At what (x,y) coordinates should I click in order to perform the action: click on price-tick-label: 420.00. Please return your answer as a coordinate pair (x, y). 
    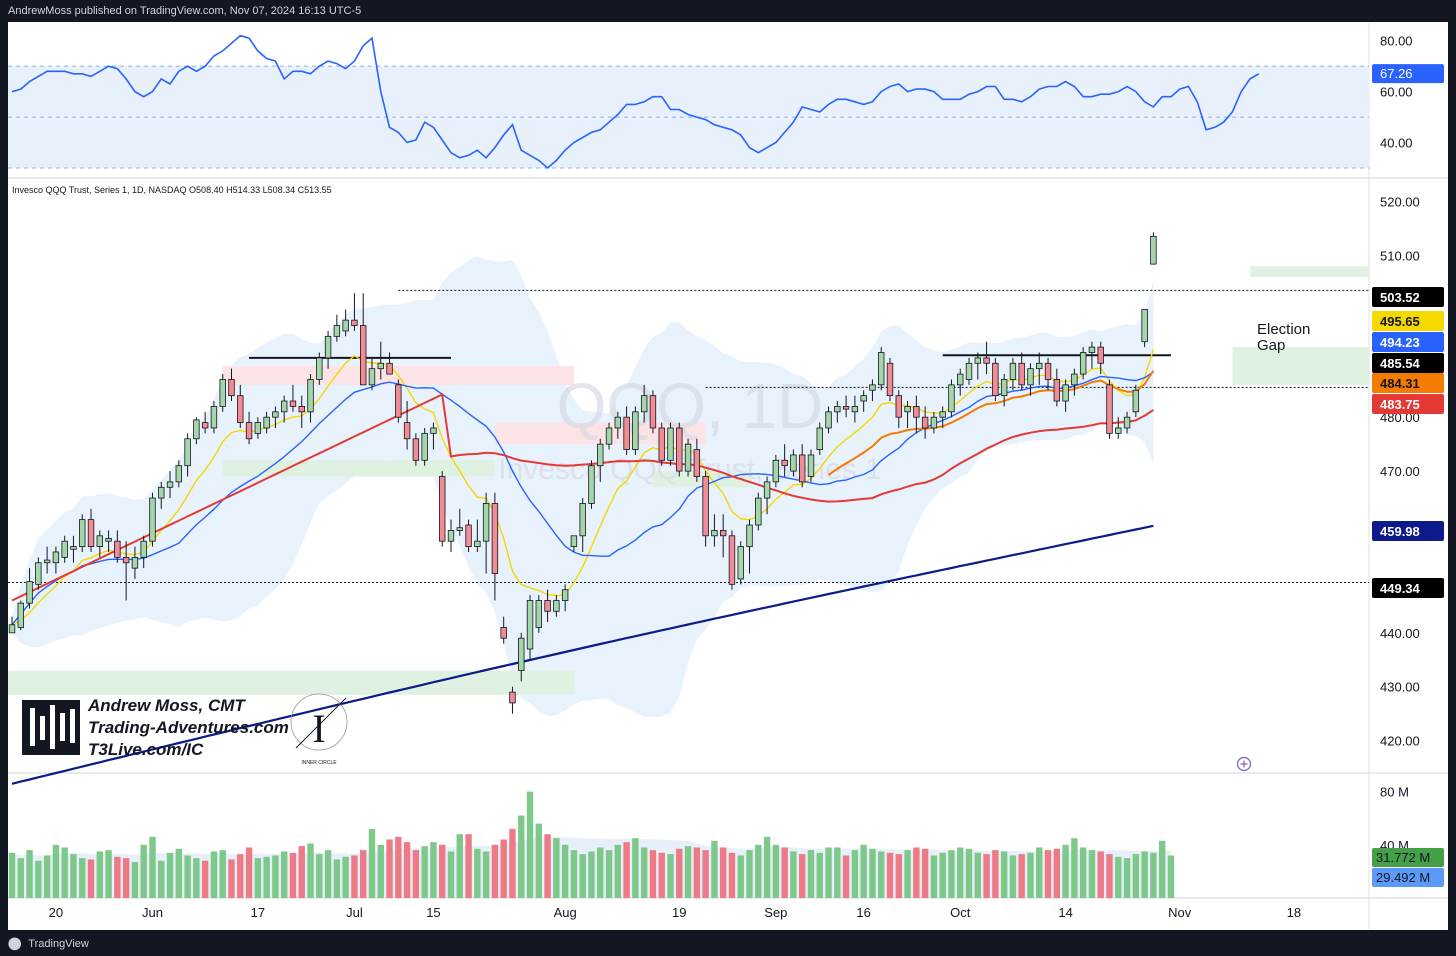
    Looking at the image, I should click on (1400, 741).